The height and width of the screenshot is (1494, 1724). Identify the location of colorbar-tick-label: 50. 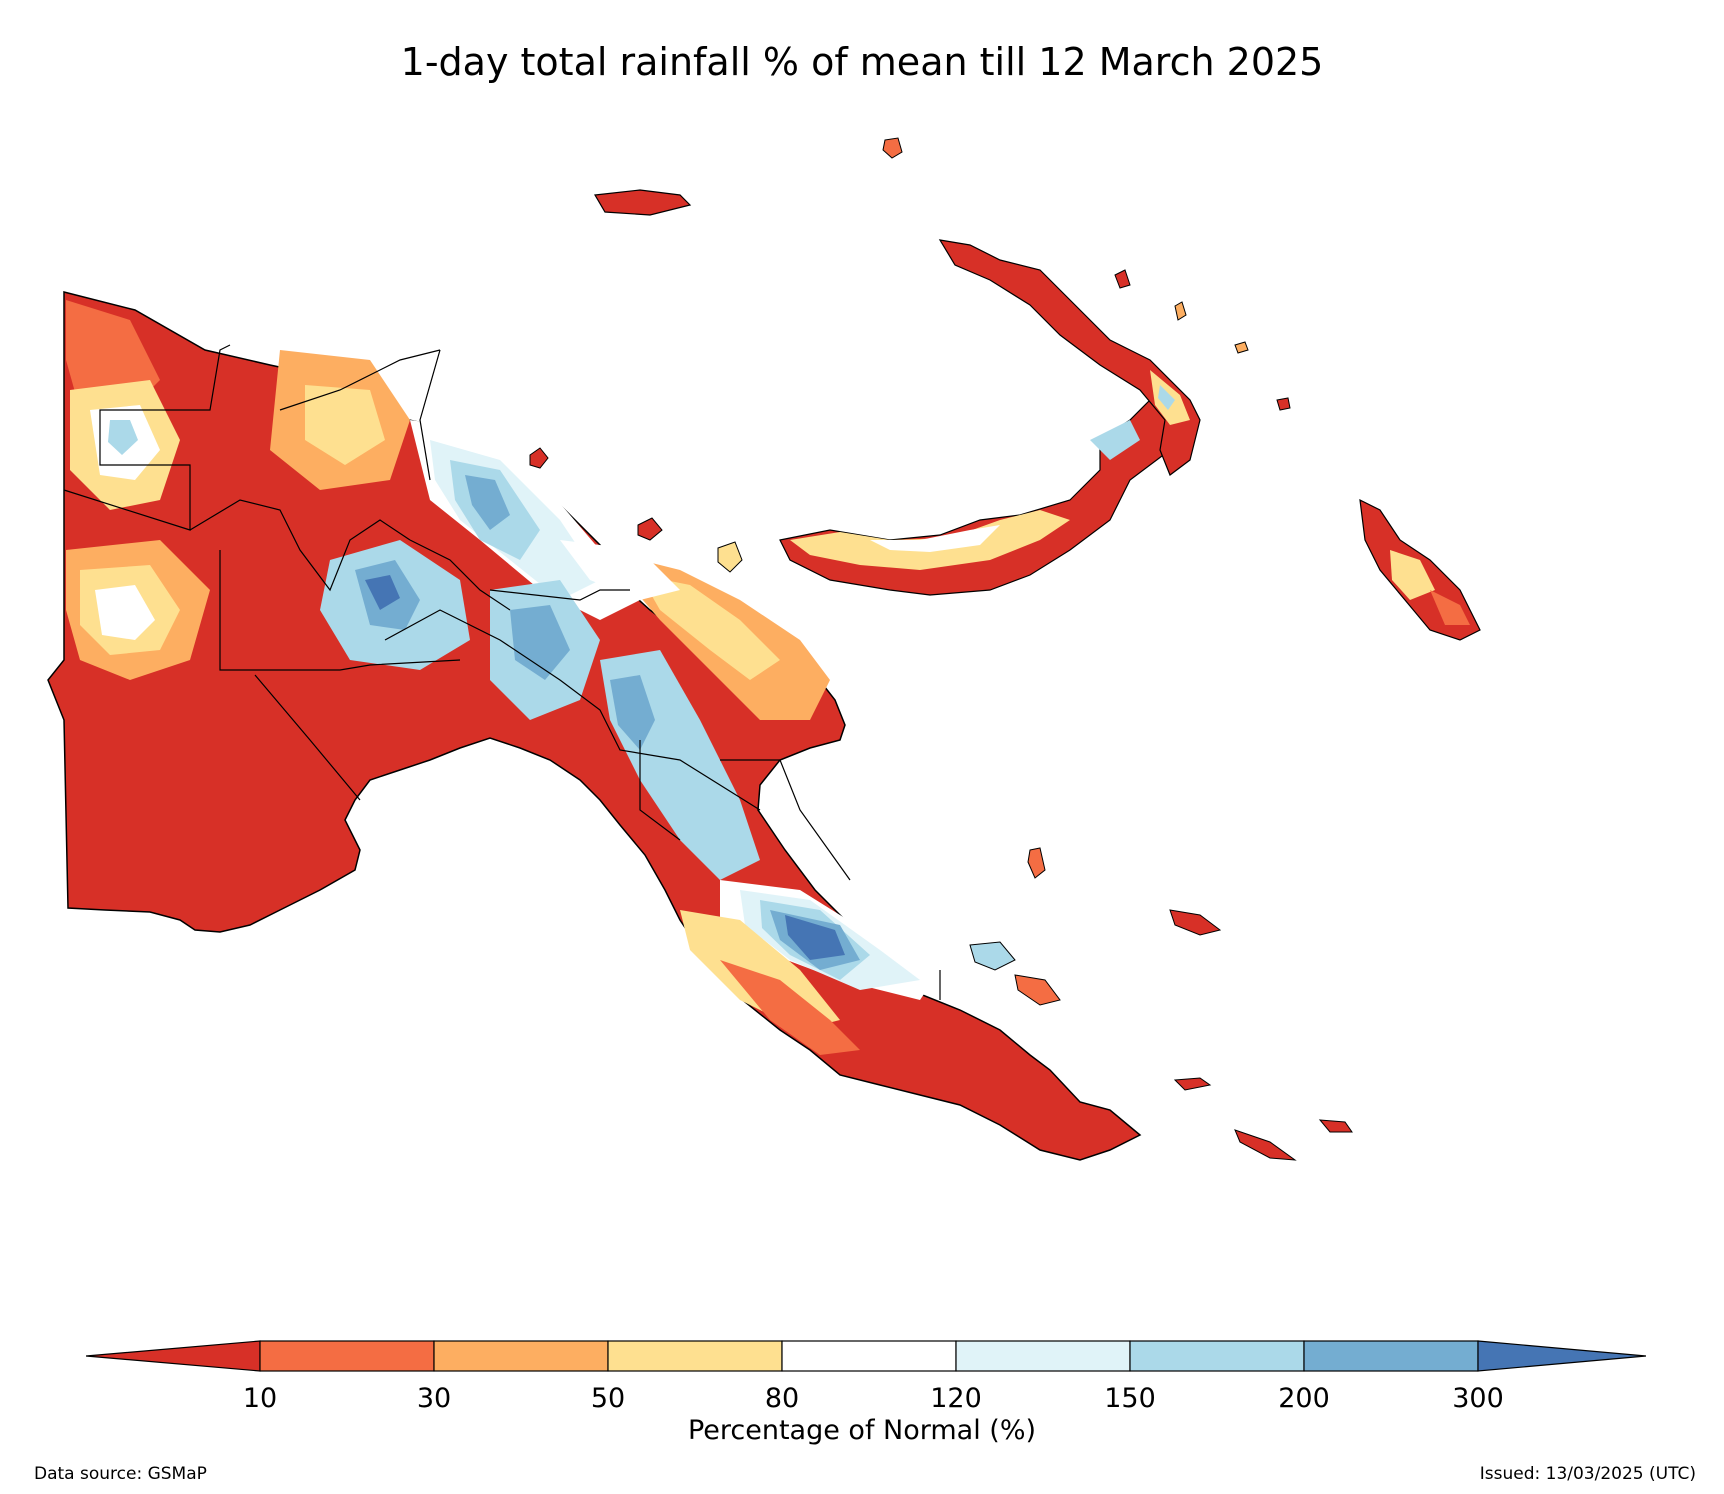
(608, 1398).